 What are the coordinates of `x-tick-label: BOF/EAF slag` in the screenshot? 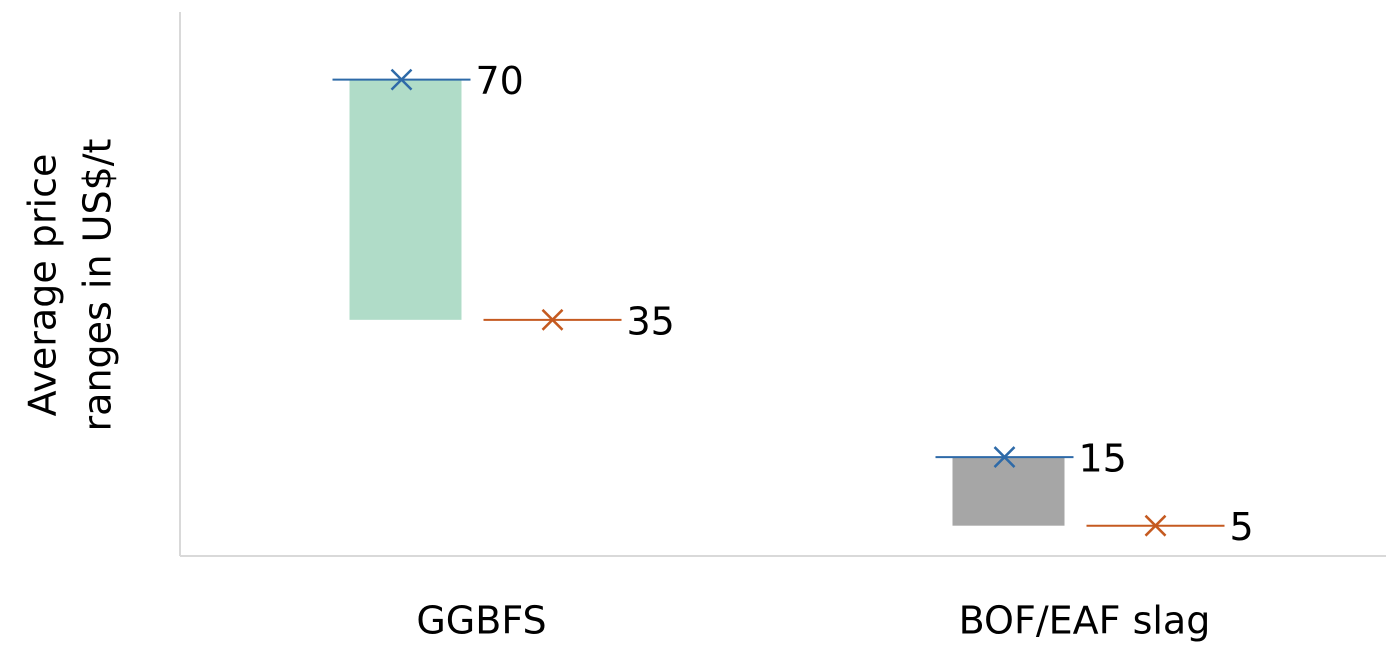 It's located at (1085, 621).